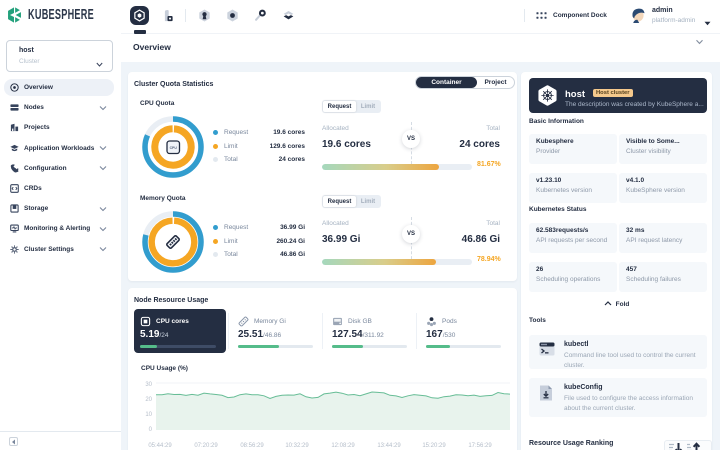  What do you see at coordinates (160, 446) in the screenshot?
I see `svg-text: 05:44:29` at bounding box center [160, 446].